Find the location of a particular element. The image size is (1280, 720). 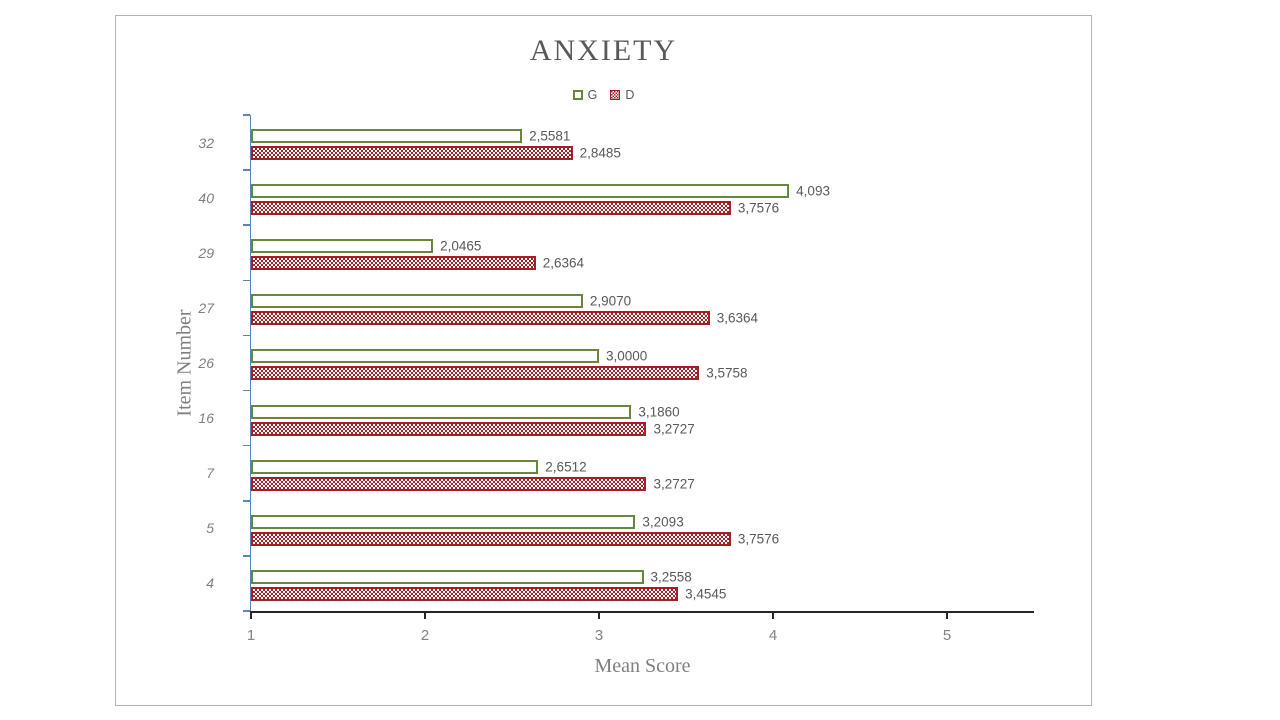

category-label: 40 is located at coordinates (206, 197).